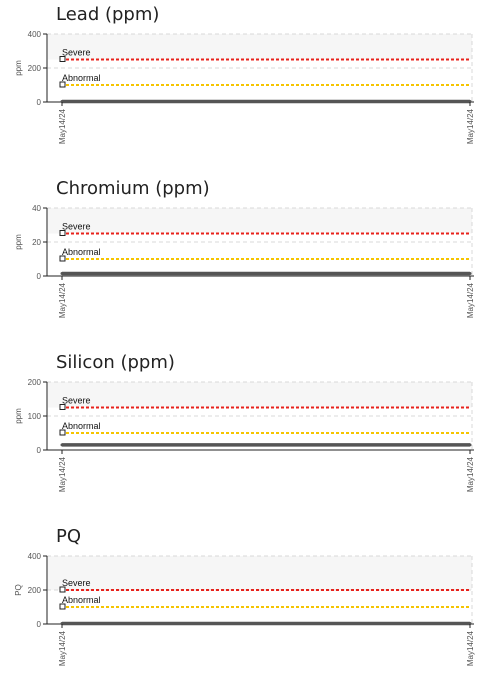 This screenshot has width=492, height=696. I want to click on y-tick-label: 40, so click(36, 208).